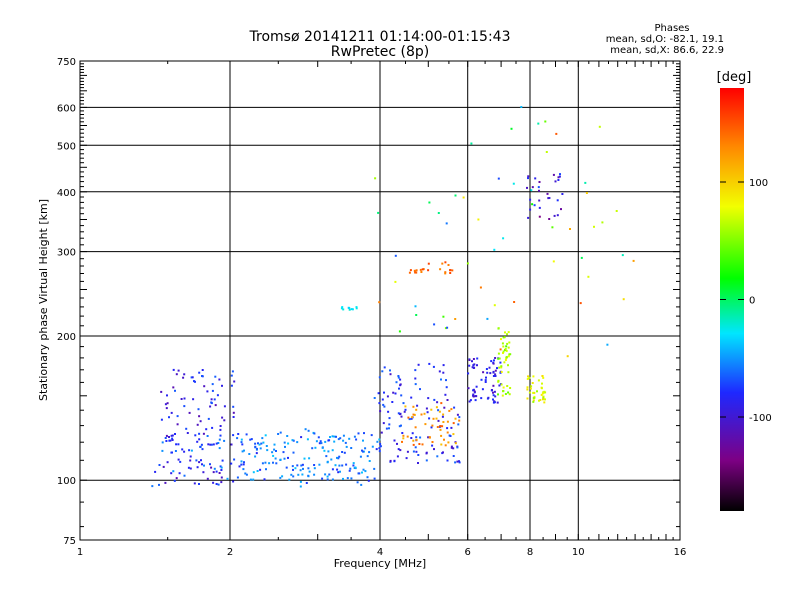 This screenshot has width=800, height=600. I want to click on phases-o-line: mean, sd,O: -82.1, 19.1, so click(665, 39).